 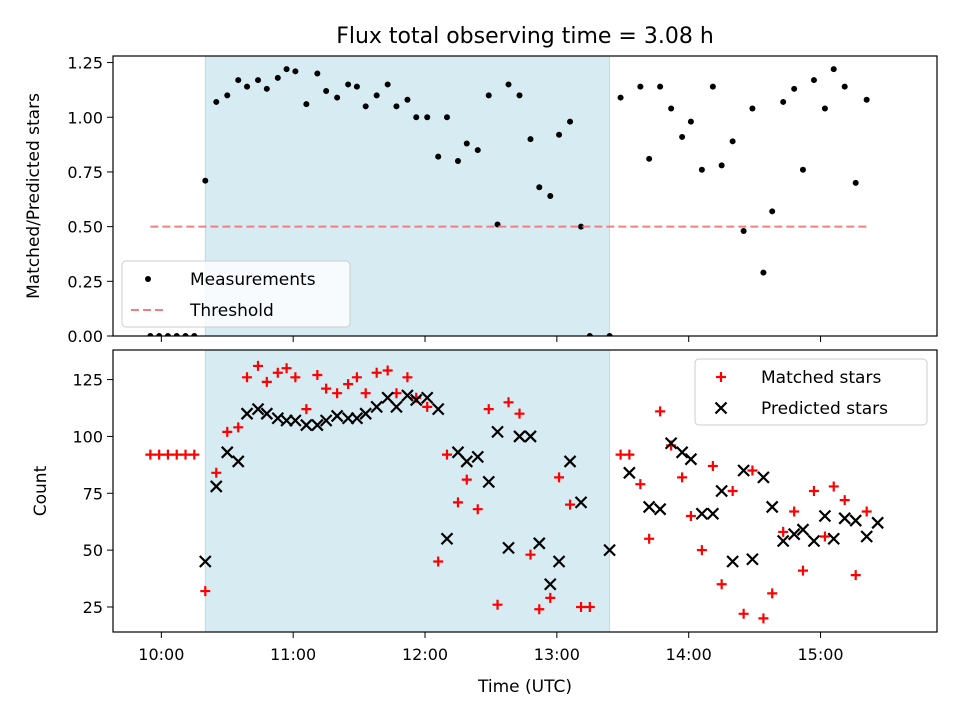 I want to click on y-tick-label: 125, so click(x=87, y=380).